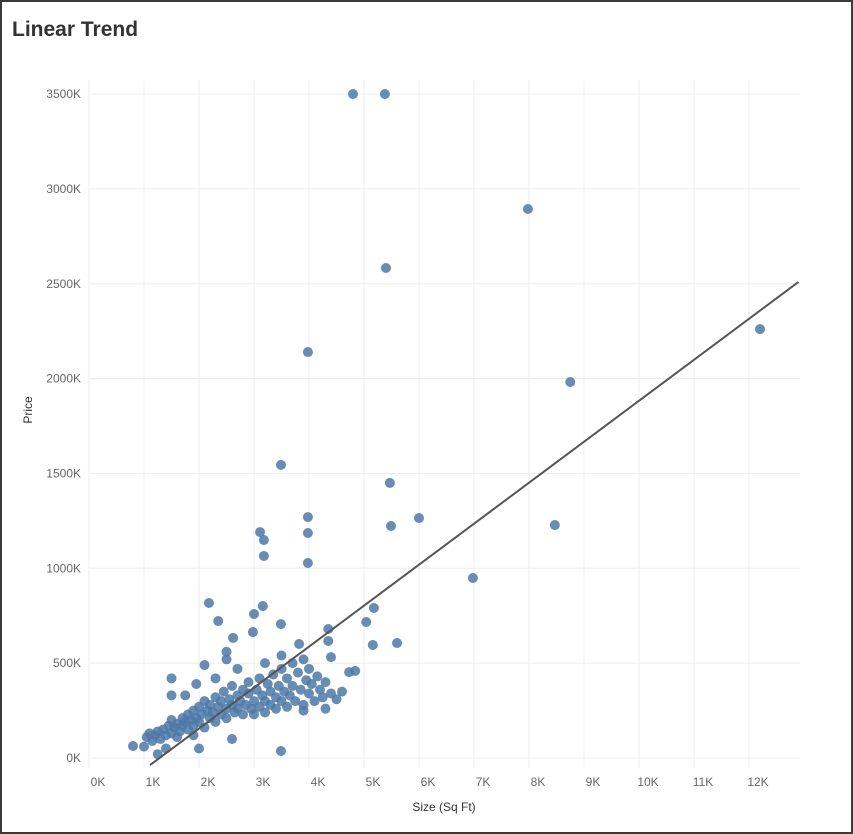 The width and height of the screenshot is (853, 834). Describe the element at coordinates (703, 782) in the screenshot. I see `x-tick-label: 11K` at that location.